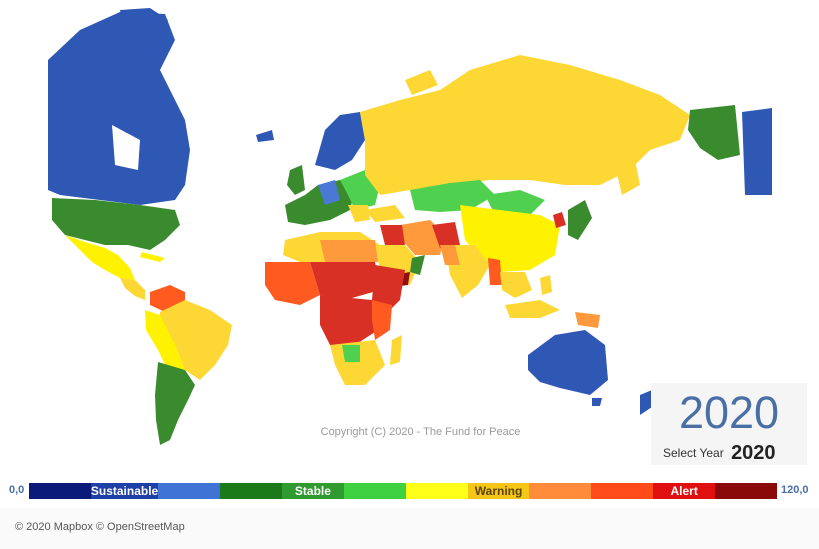  What do you see at coordinates (684, 491) in the screenshot?
I see `legend-segment-alert: Alert` at bounding box center [684, 491].